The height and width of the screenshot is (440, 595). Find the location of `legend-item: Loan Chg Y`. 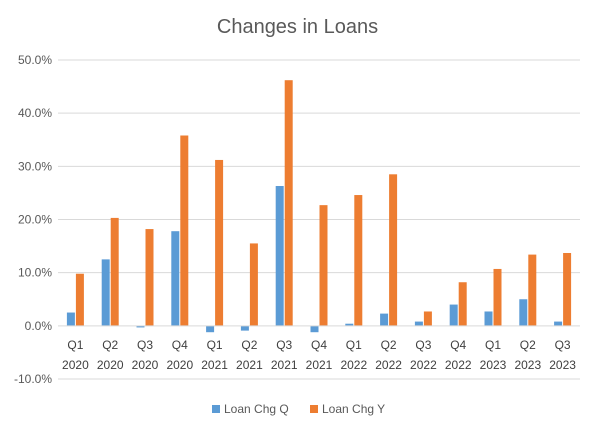

legend-item: Loan Chg Y is located at coordinates (347, 409).